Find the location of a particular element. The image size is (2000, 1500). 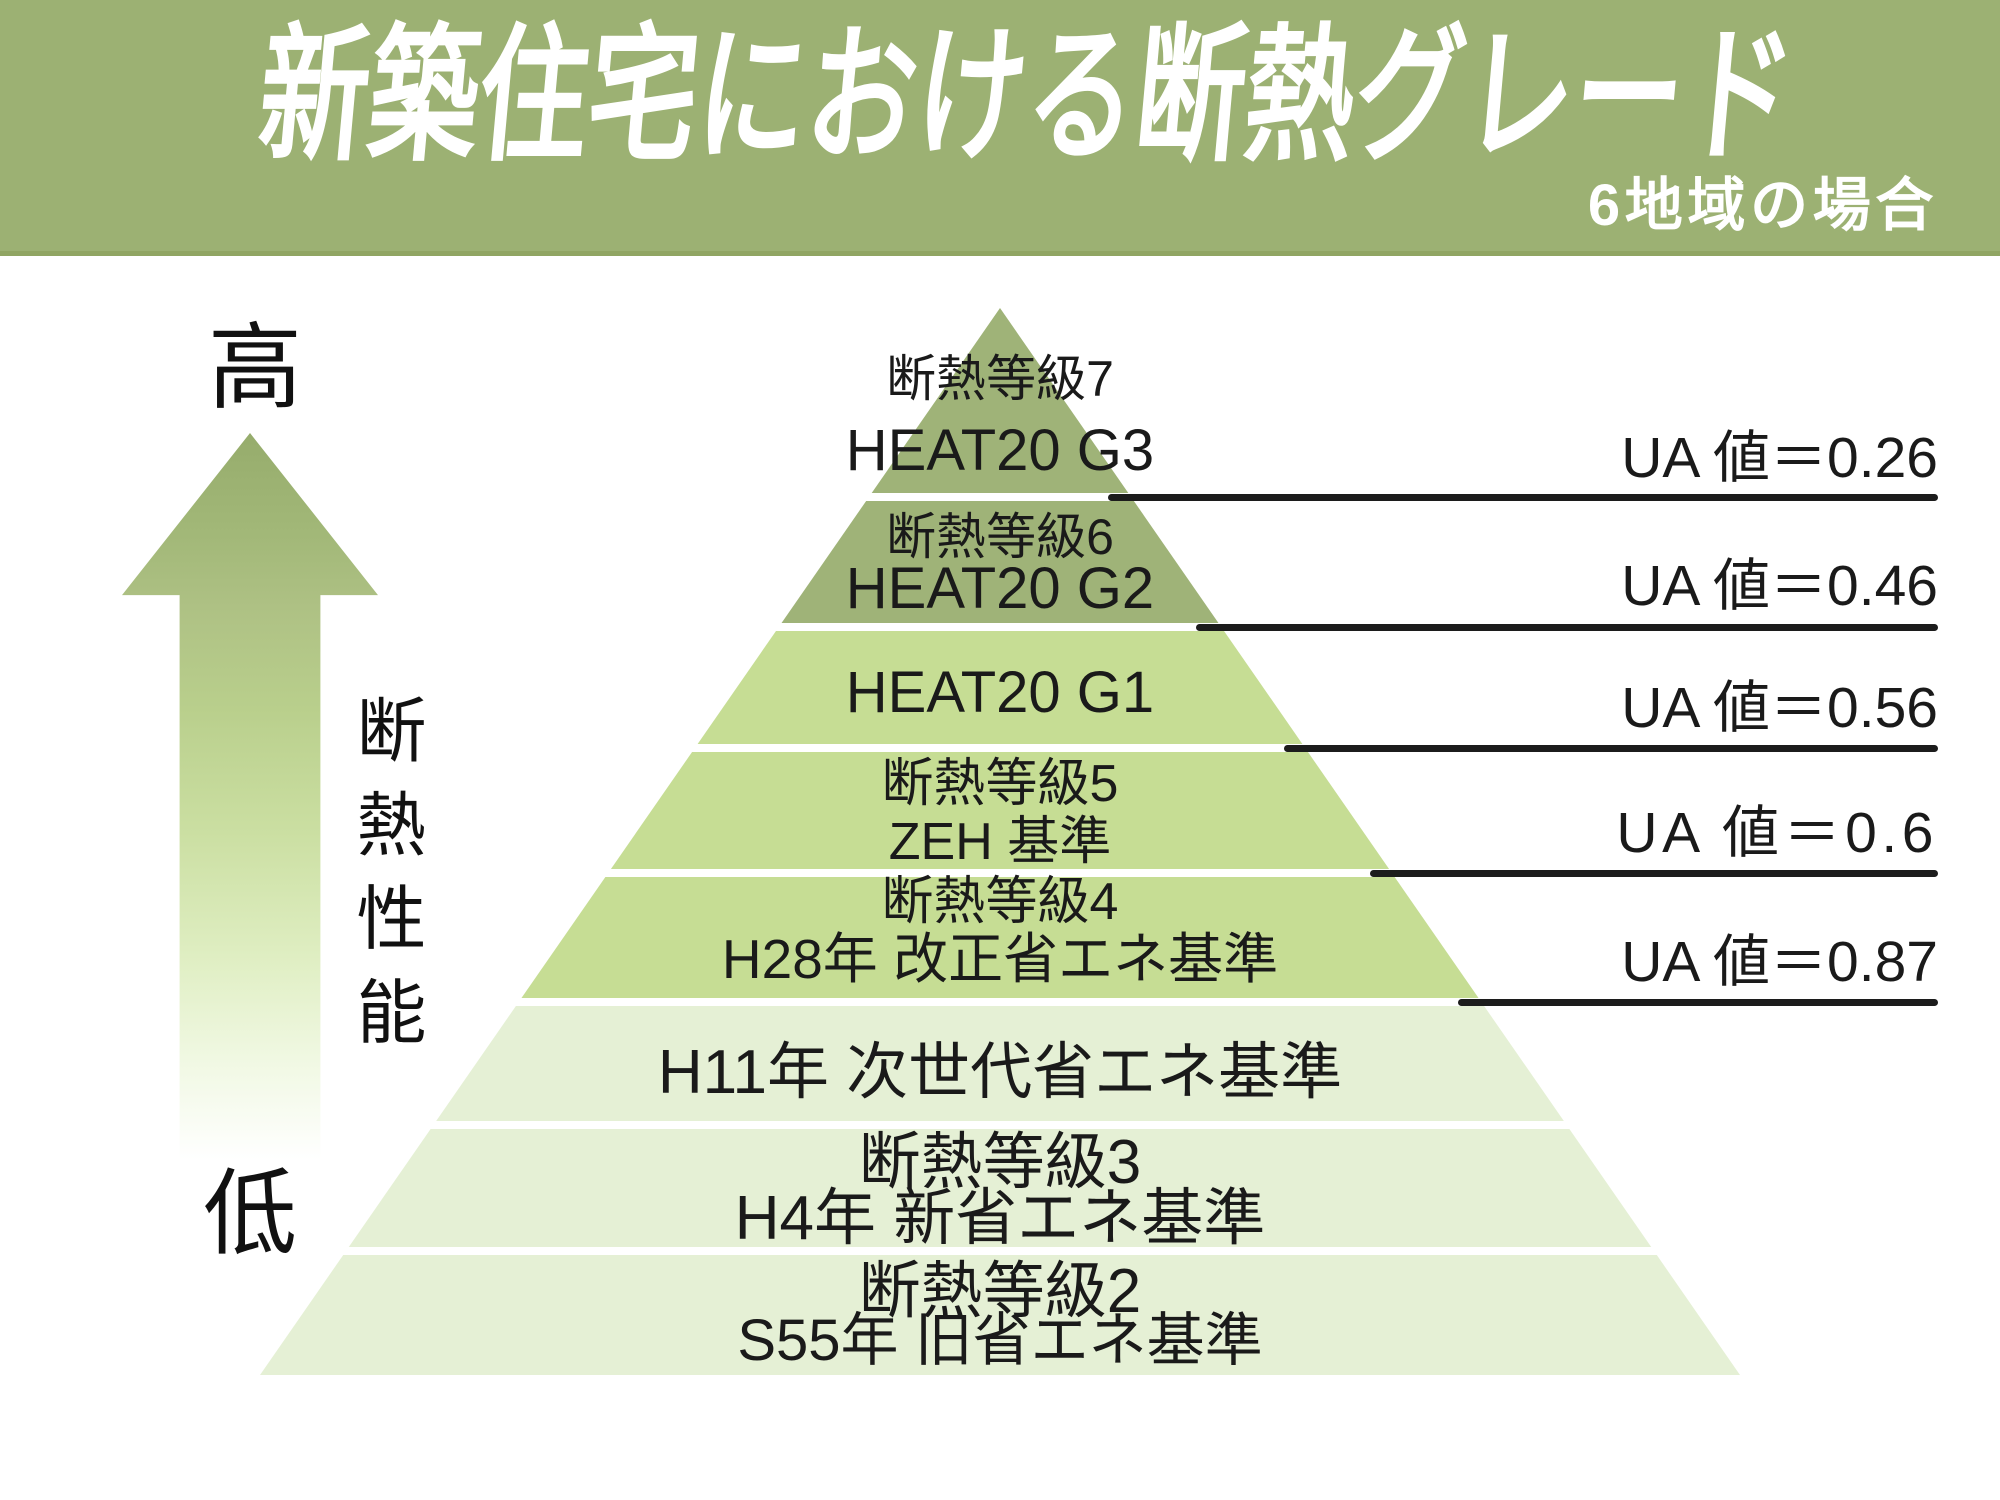

level-label: HEAT20 G2 is located at coordinates (1000, 588).